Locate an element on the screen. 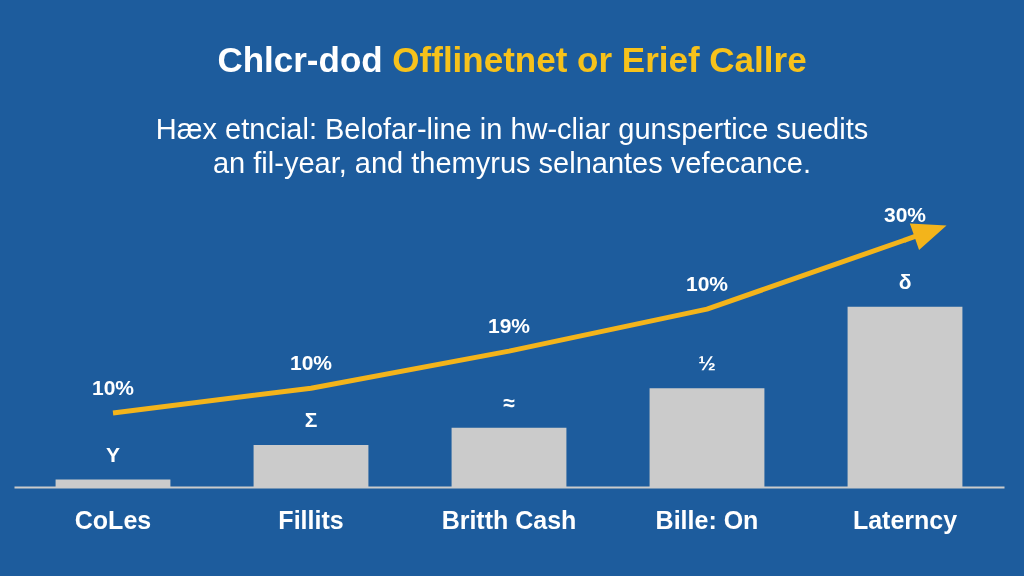 Image resolution: width=1024 pixels, height=576 pixels. chart-subtitle: Hæx etncial: Belofar-line in hw-cliar gunspertice suedits an fil-year, and themyrus selnantes vefecance. is located at coordinates (512, 146).